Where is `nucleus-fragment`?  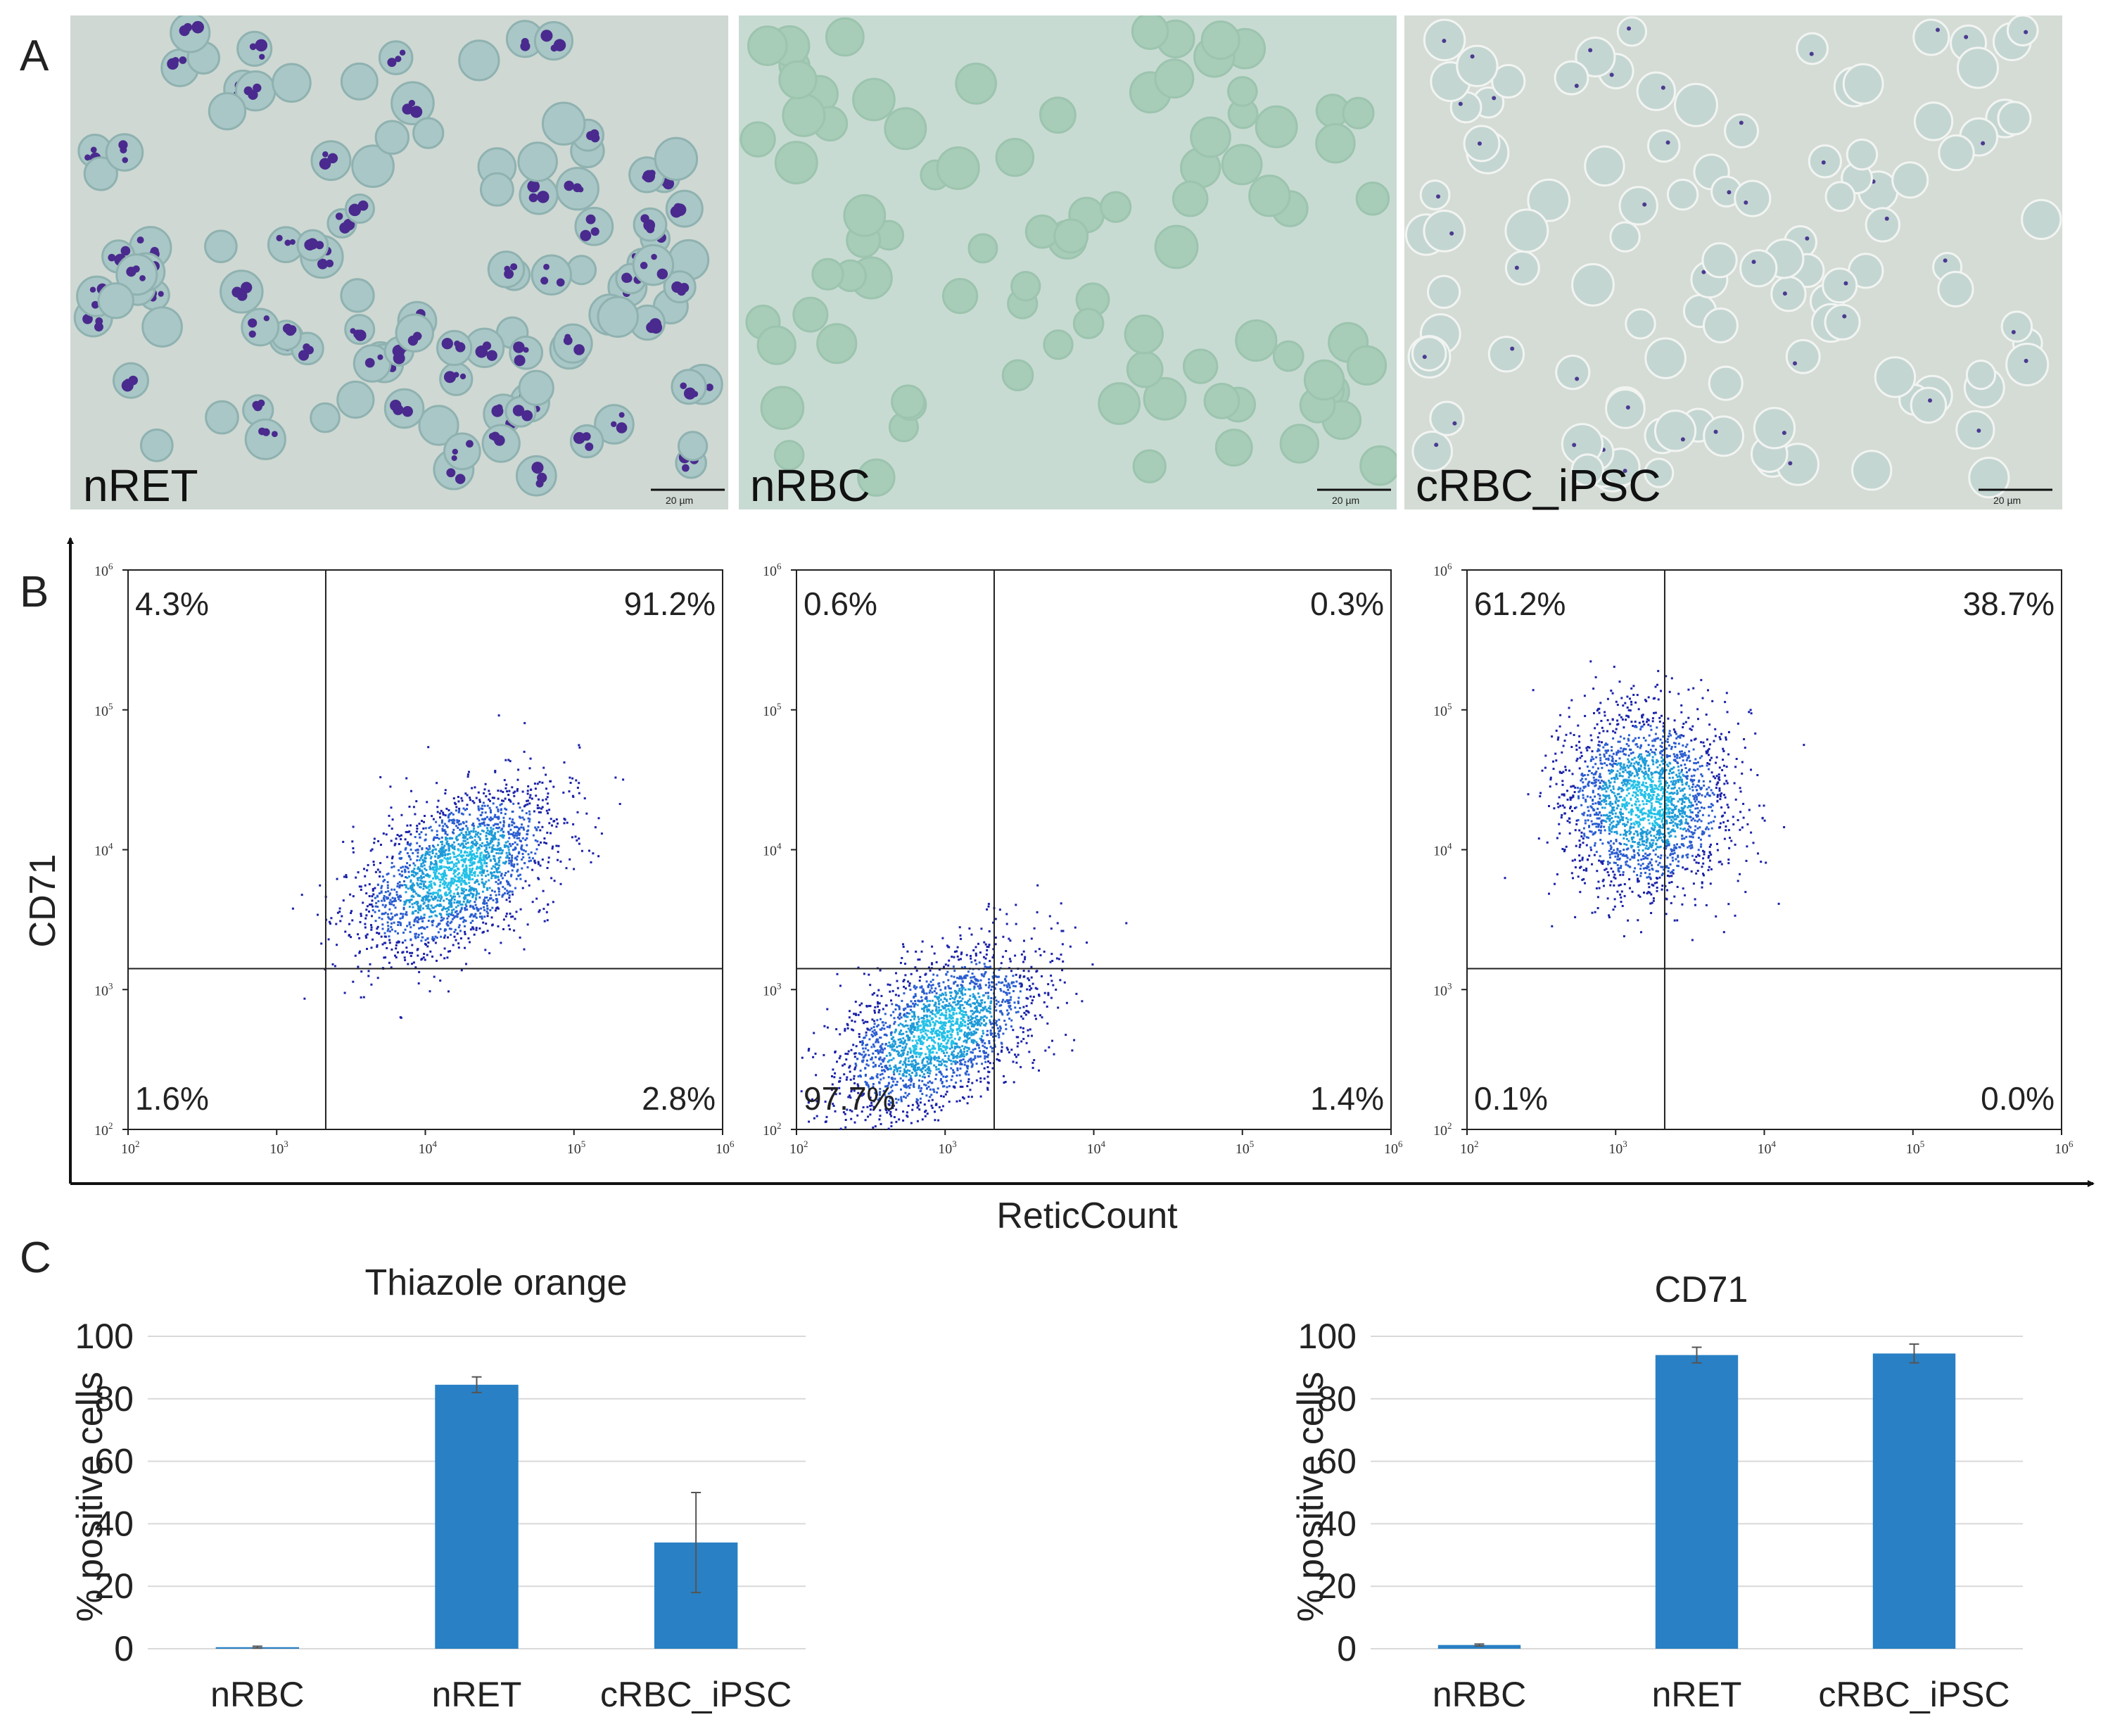
nucleus-fragment is located at coordinates (533, 186).